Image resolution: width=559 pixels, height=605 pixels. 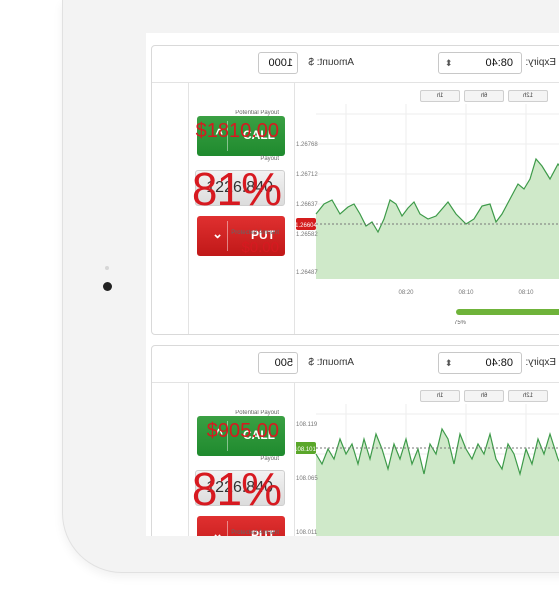 I want to click on y-tick: 1.26637, so click(x=307, y=205).